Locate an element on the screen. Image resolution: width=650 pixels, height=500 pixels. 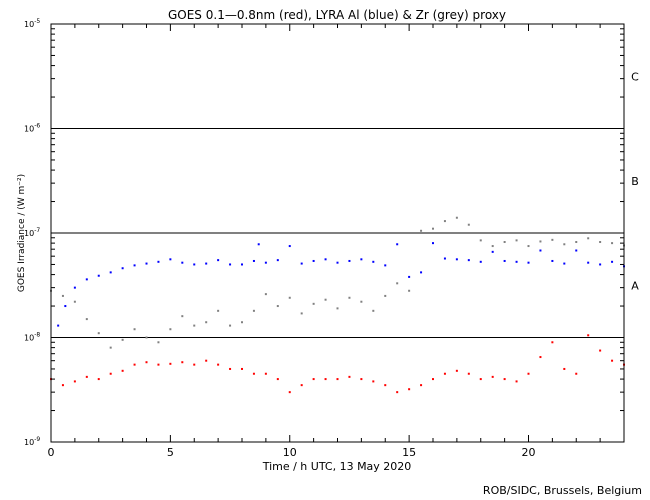
class-label-a: A is located at coordinates (635, 285).